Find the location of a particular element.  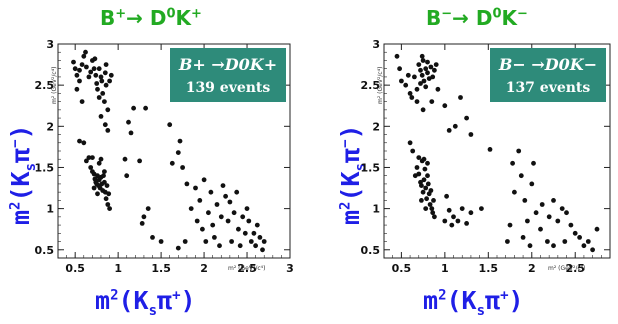

panel1-x-axis-small-label: m² (GeV²/c⁴) is located at coordinates (246, 268).